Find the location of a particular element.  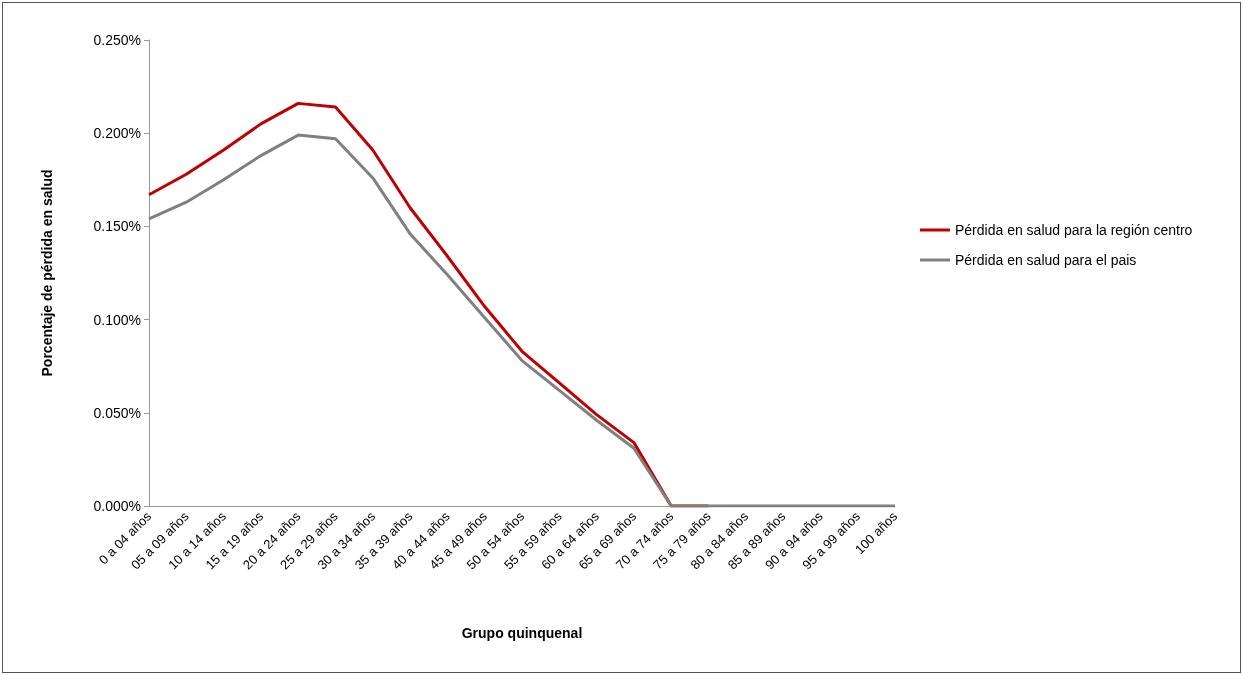

y-tick-label: 0.000% is located at coordinates (117, 506).